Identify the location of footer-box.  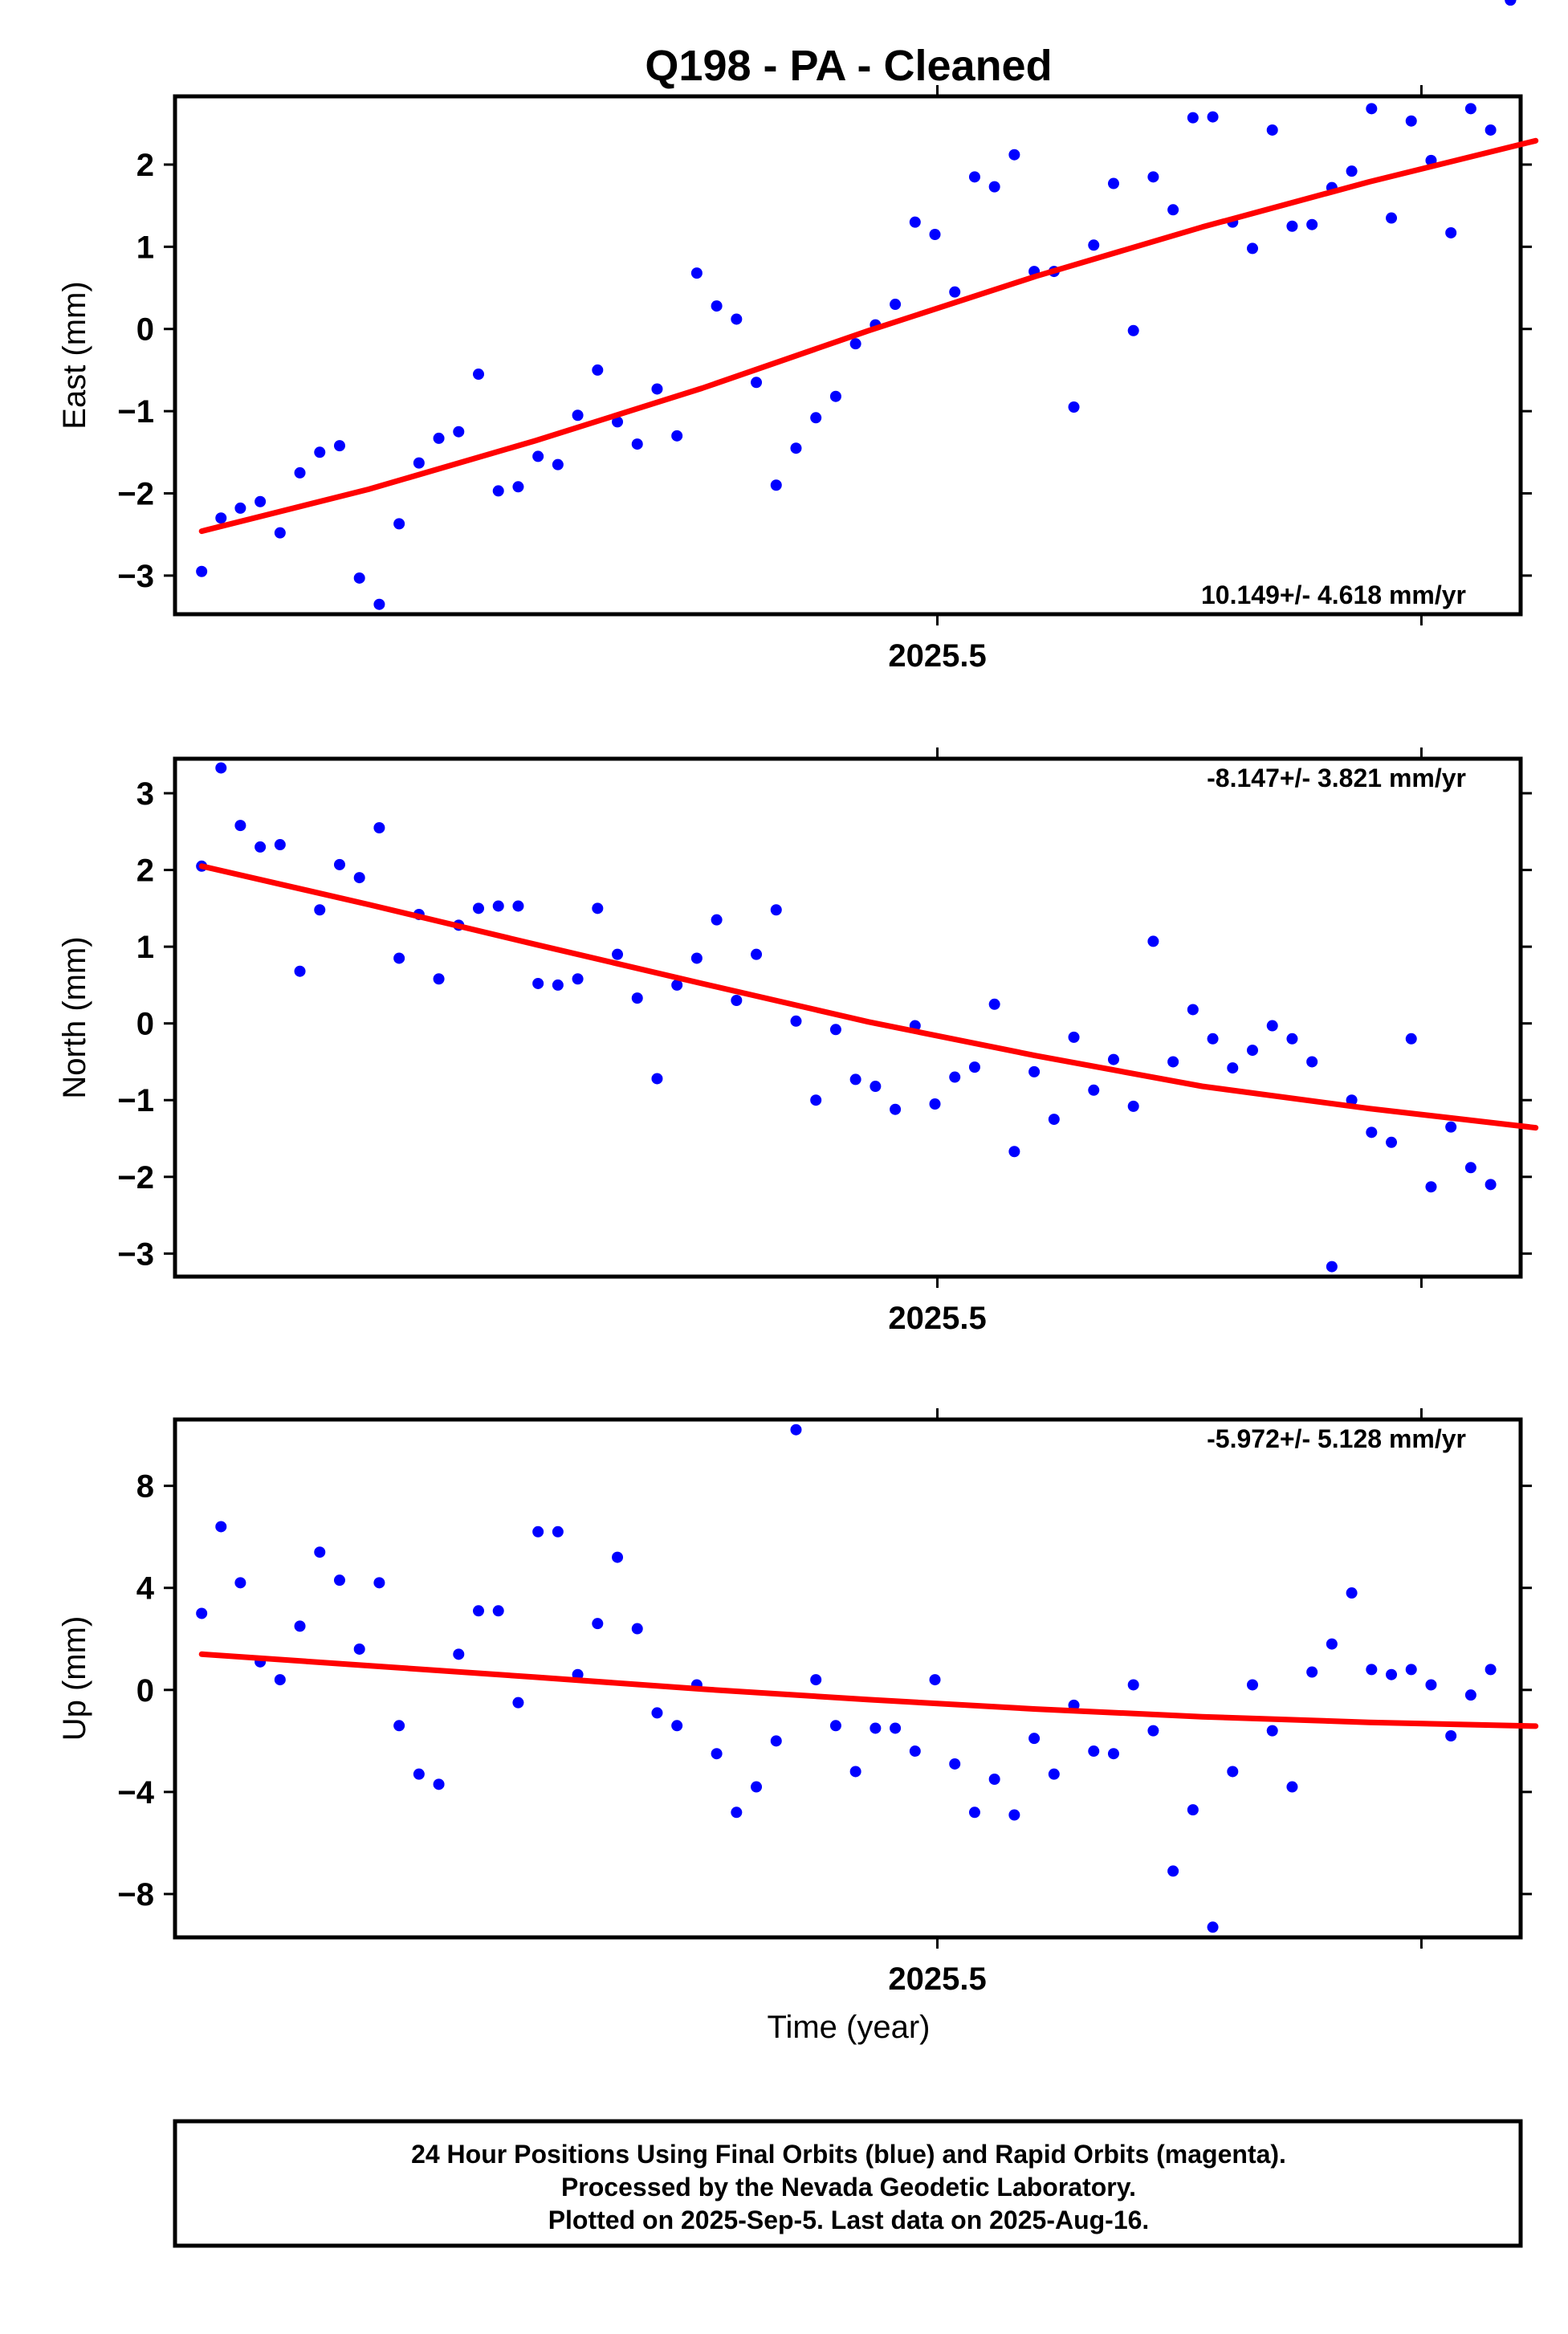
(848, 2183).